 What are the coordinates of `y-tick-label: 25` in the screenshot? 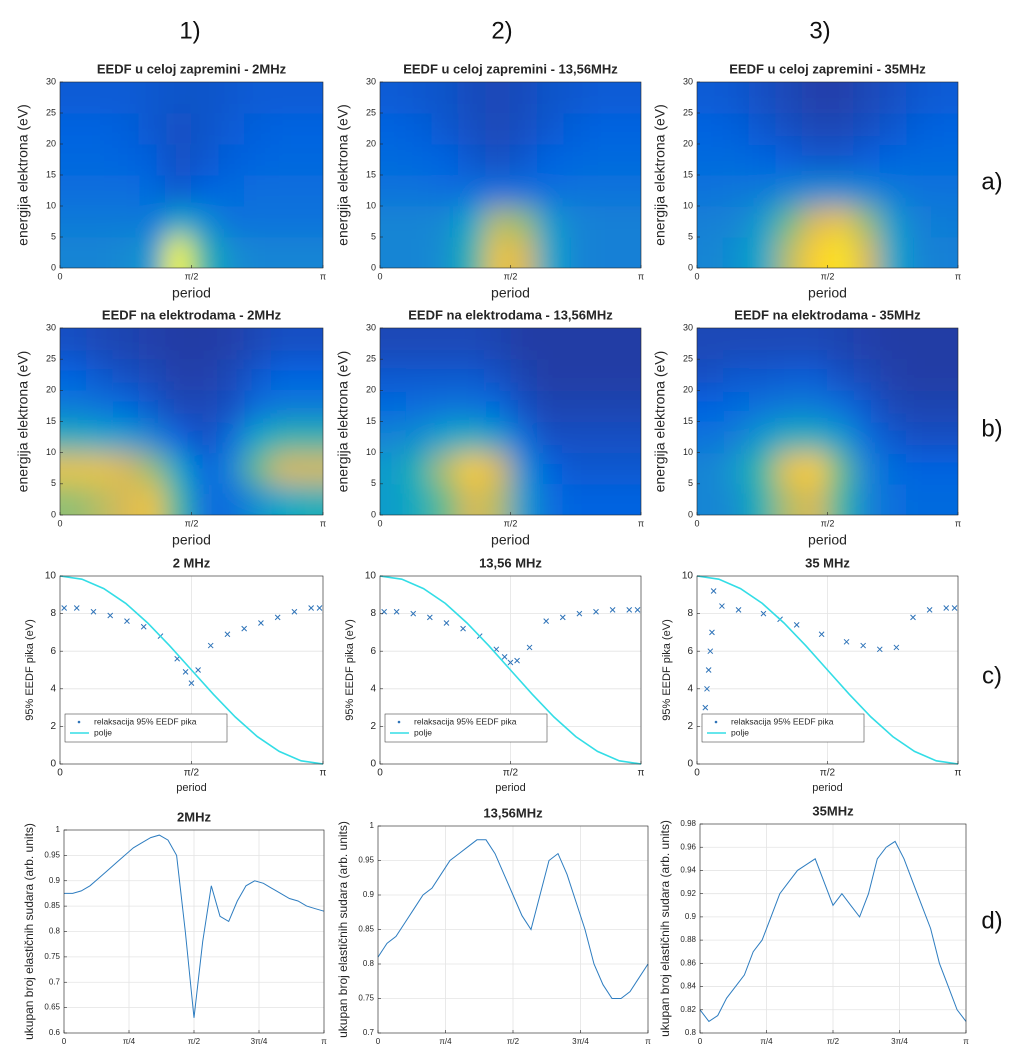 It's located at (688, 359).